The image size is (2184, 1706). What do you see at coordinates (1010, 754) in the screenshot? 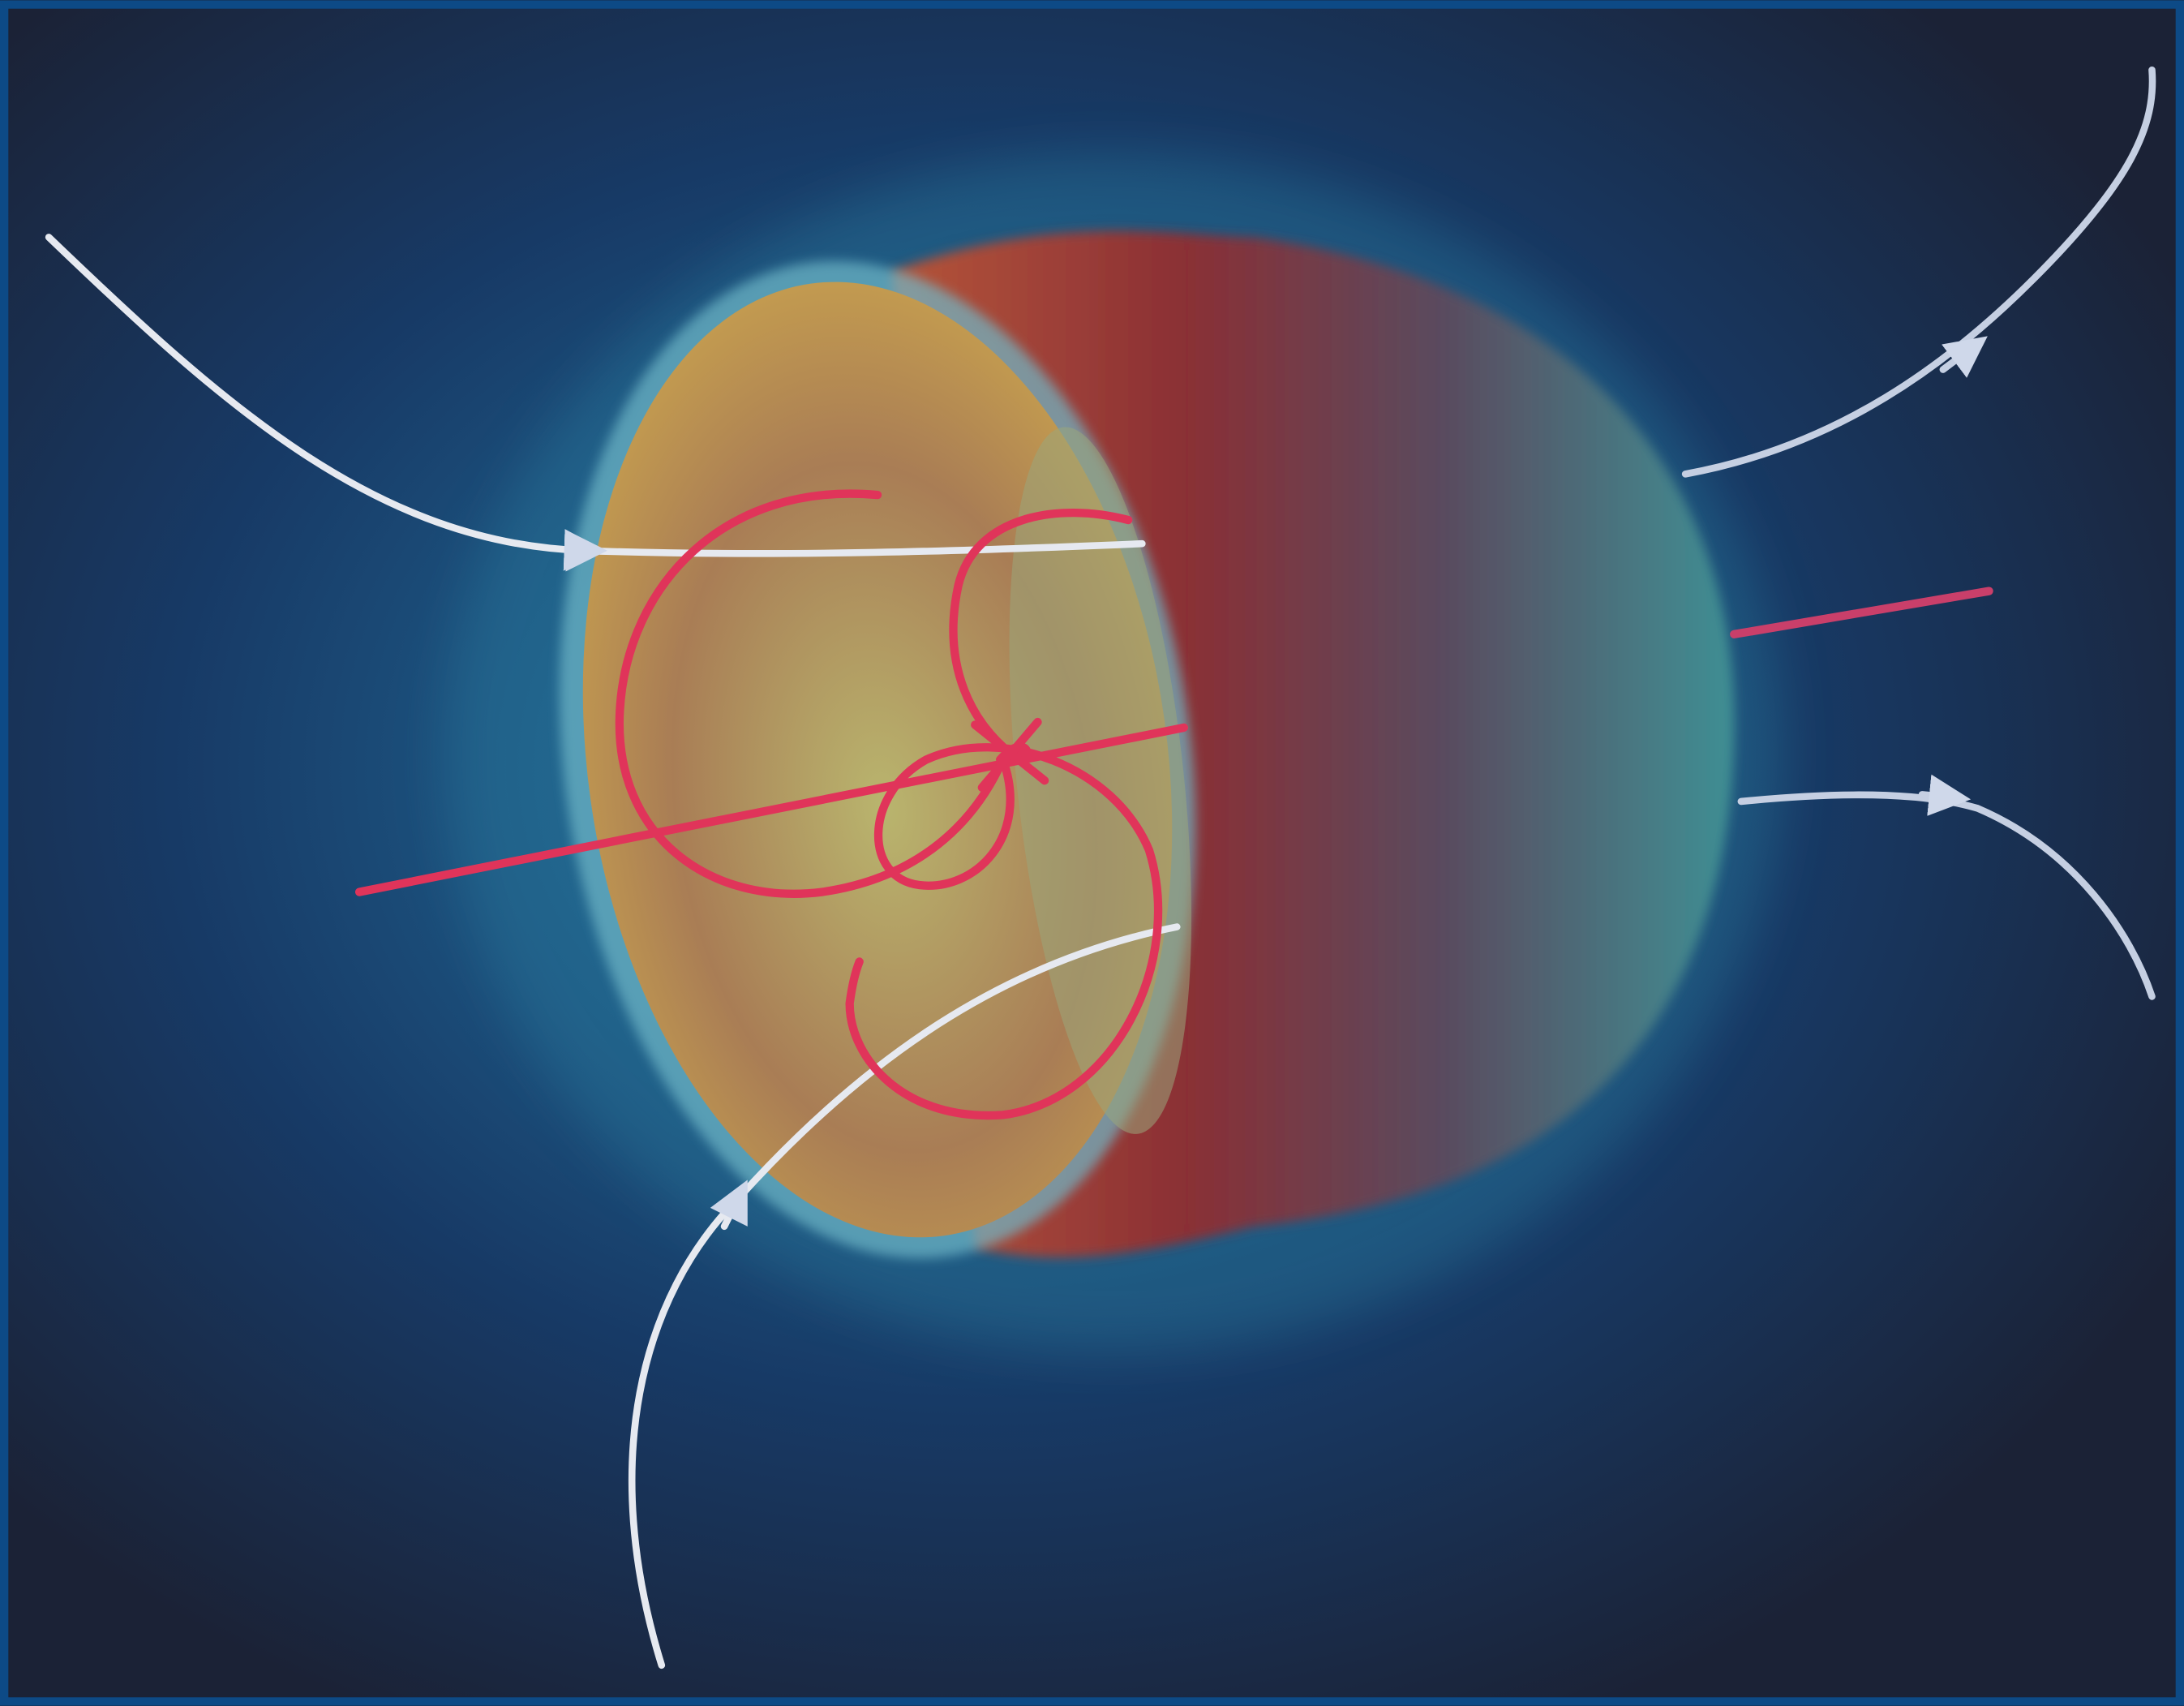
I see `vertex` at bounding box center [1010, 754].